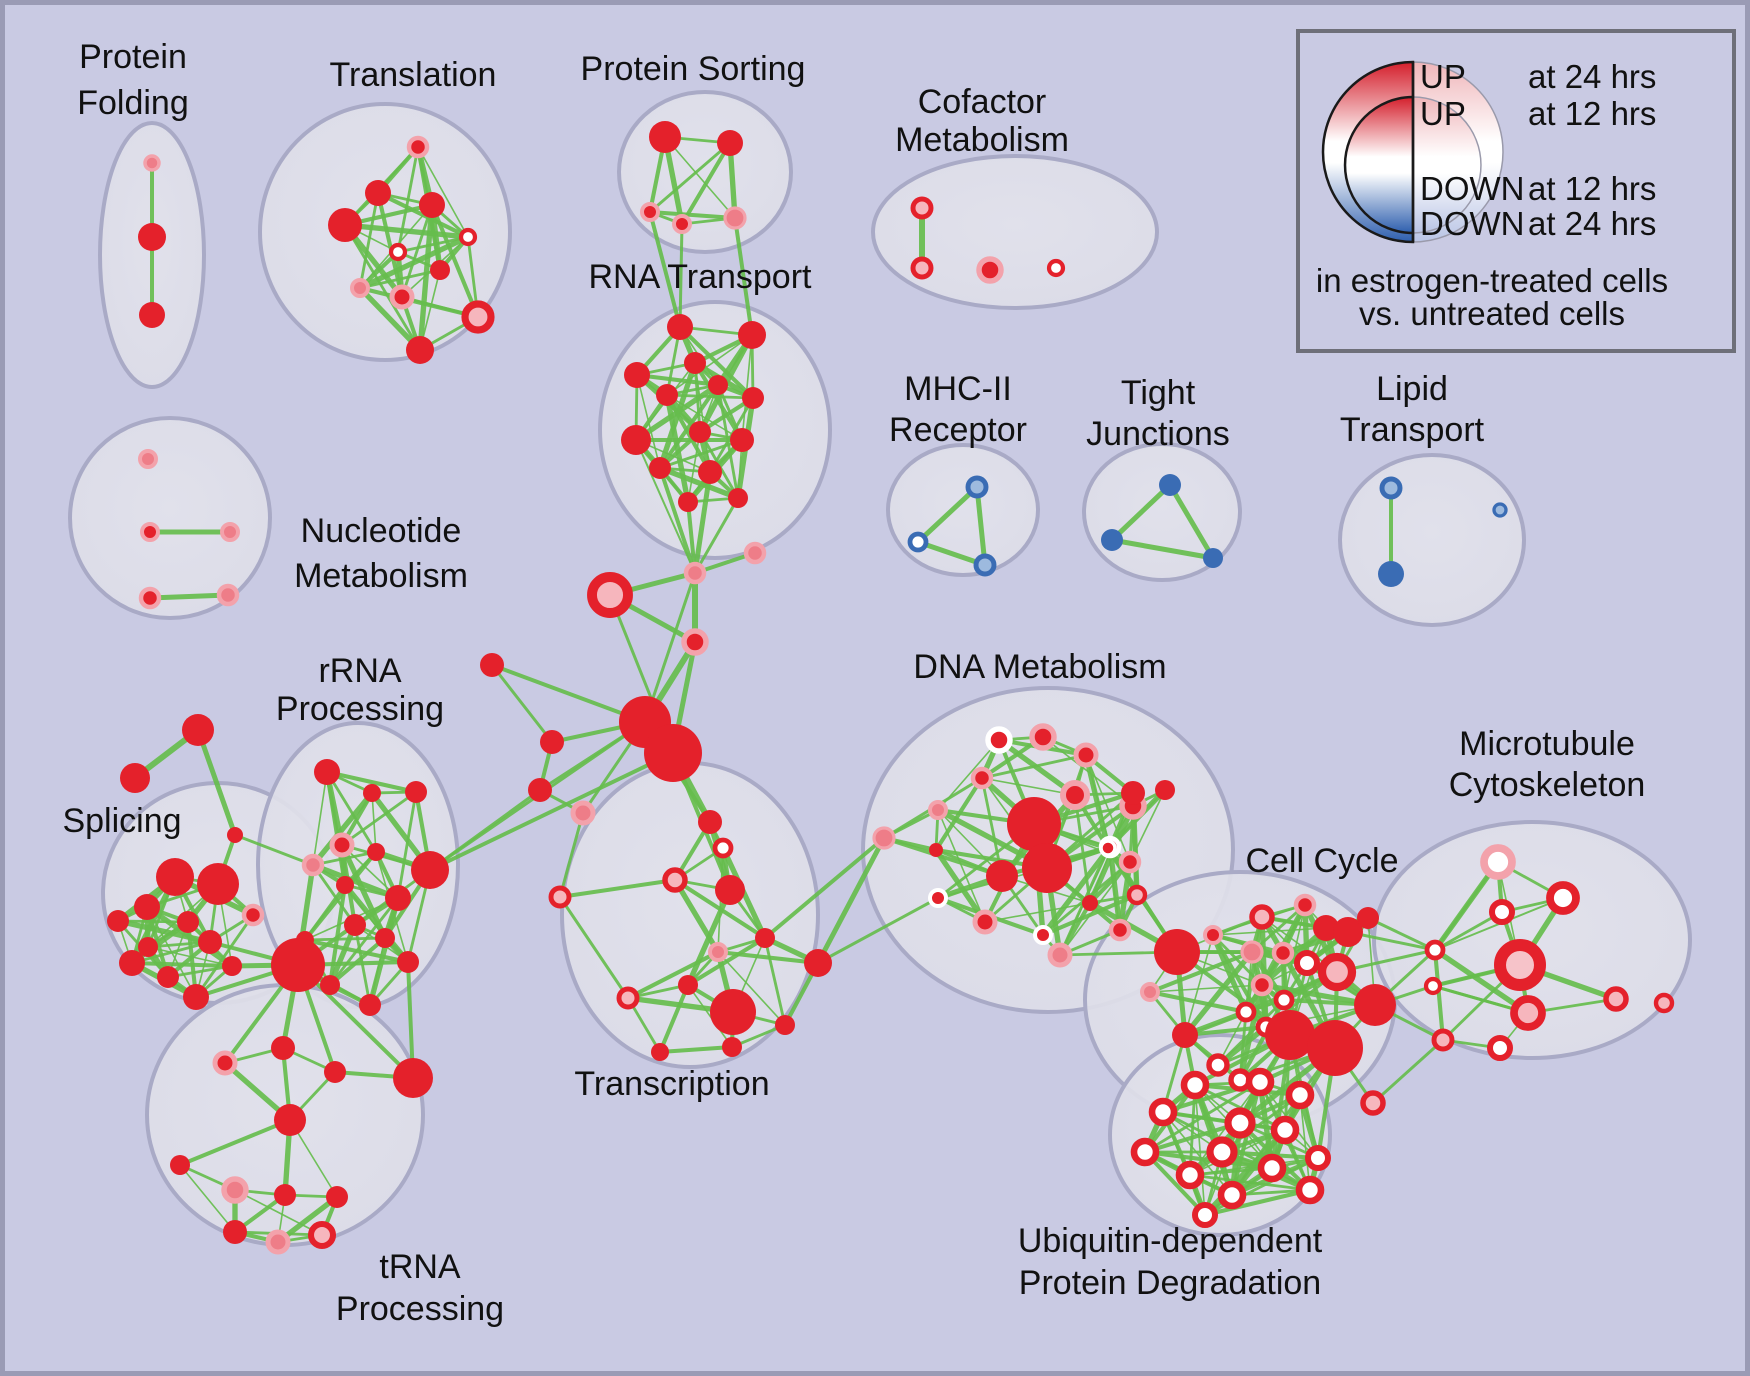 The height and width of the screenshot is (1376, 1750). What do you see at coordinates (381, 576) in the screenshot?
I see `cluster-label-nucleotide-metabolism: Metabolism` at bounding box center [381, 576].